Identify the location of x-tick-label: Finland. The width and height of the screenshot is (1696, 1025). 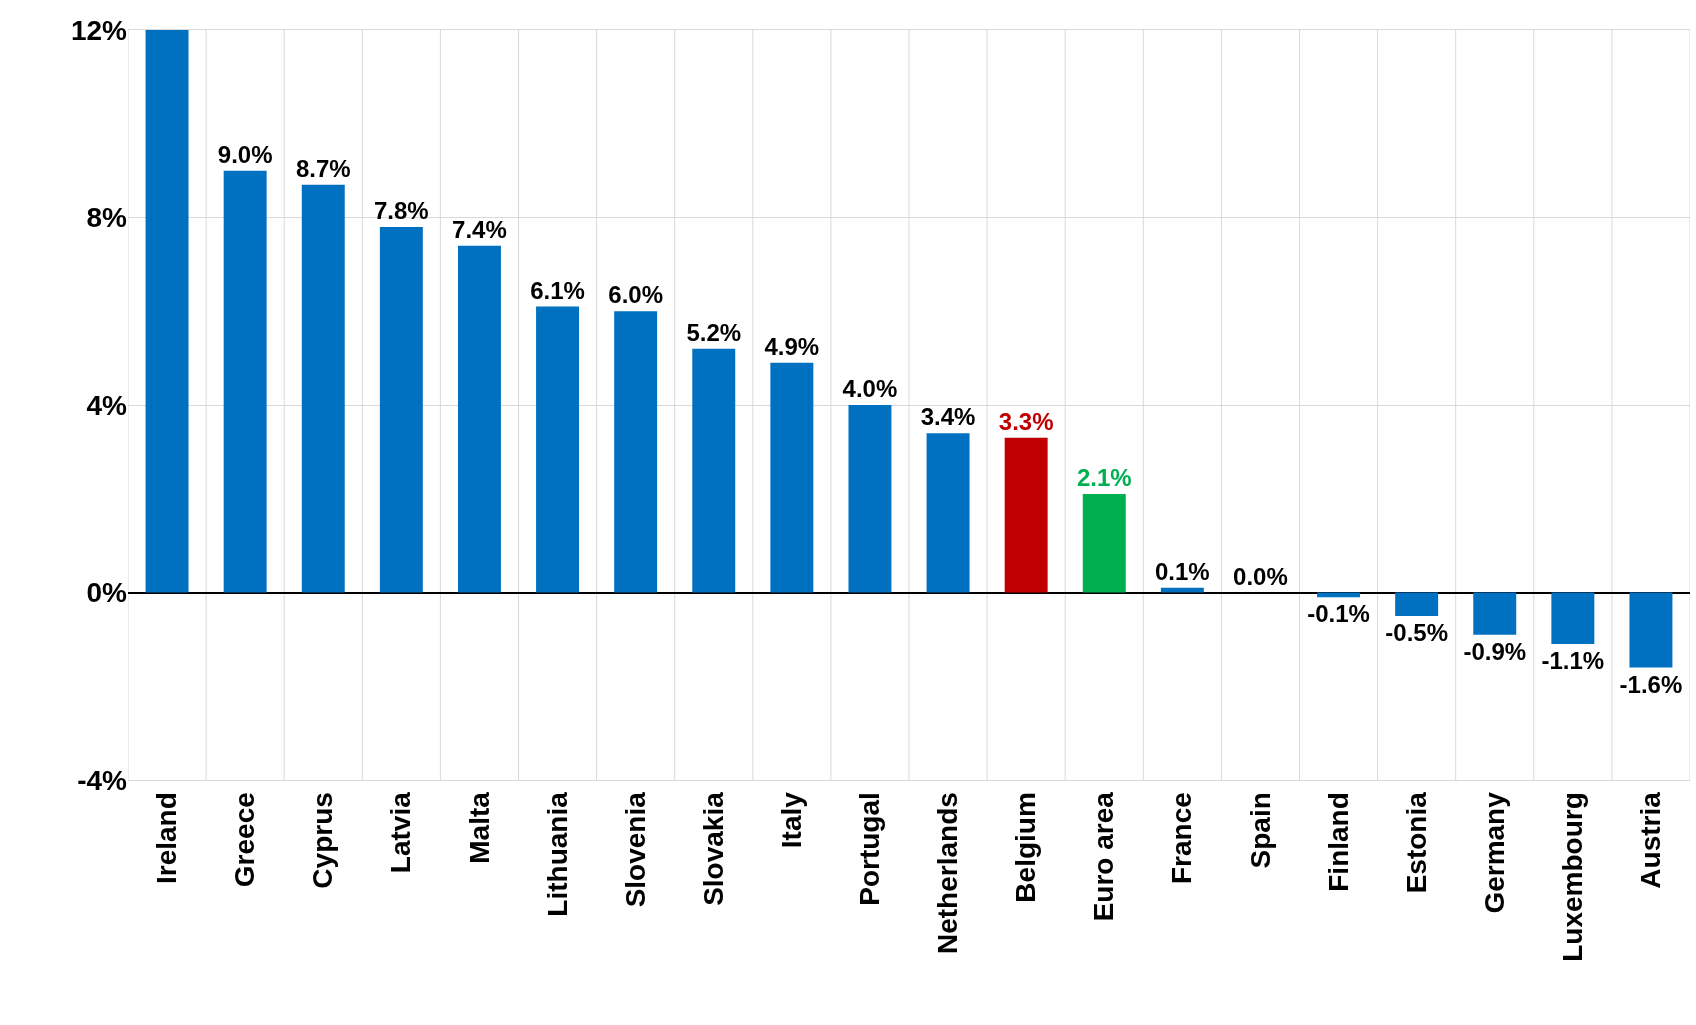
(1338, 842).